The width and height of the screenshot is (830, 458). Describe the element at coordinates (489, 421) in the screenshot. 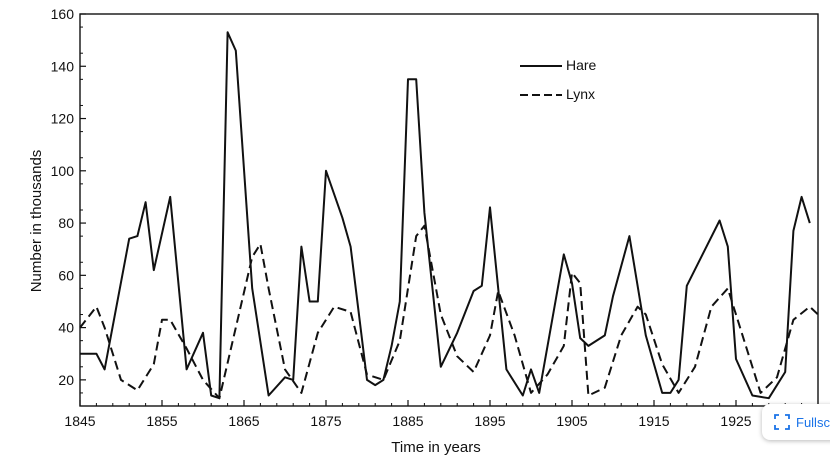

I see `x-tick-label: 1895` at that location.